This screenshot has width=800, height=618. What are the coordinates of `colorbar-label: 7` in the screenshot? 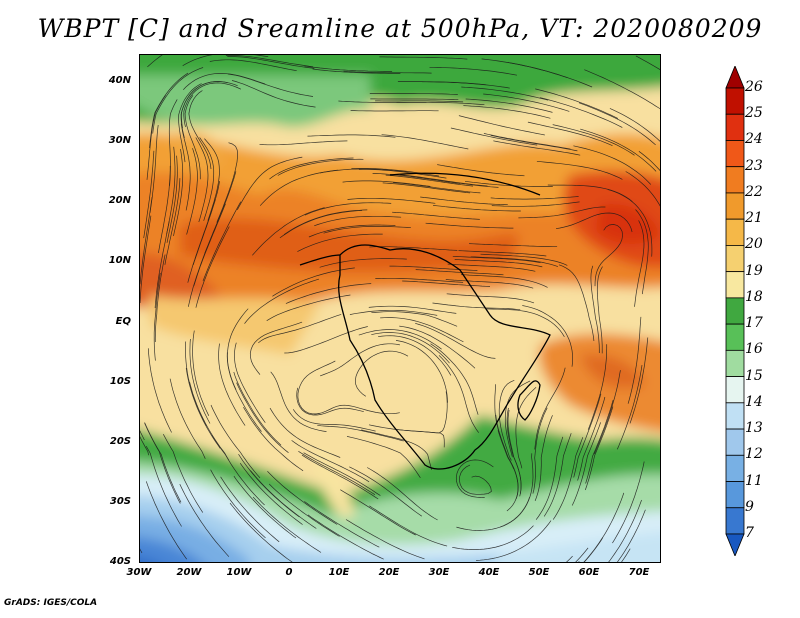 It's located at (749, 533).